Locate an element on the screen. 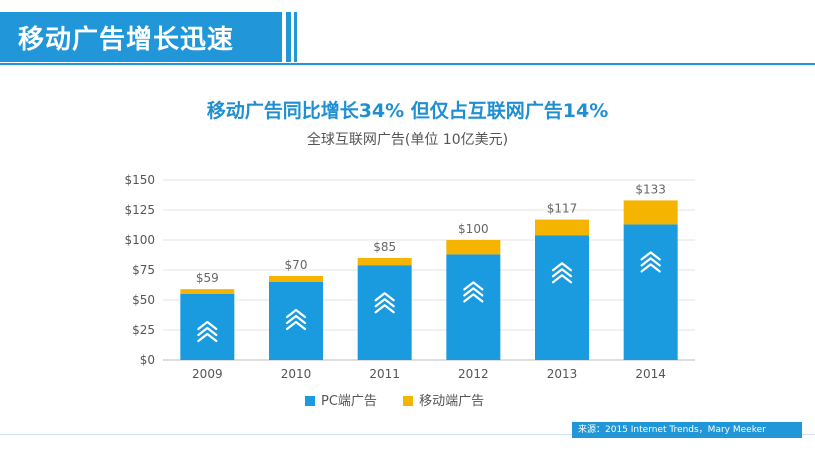 This screenshot has height=457, width=815. y-tick-label: $75 is located at coordinates (143, 270).